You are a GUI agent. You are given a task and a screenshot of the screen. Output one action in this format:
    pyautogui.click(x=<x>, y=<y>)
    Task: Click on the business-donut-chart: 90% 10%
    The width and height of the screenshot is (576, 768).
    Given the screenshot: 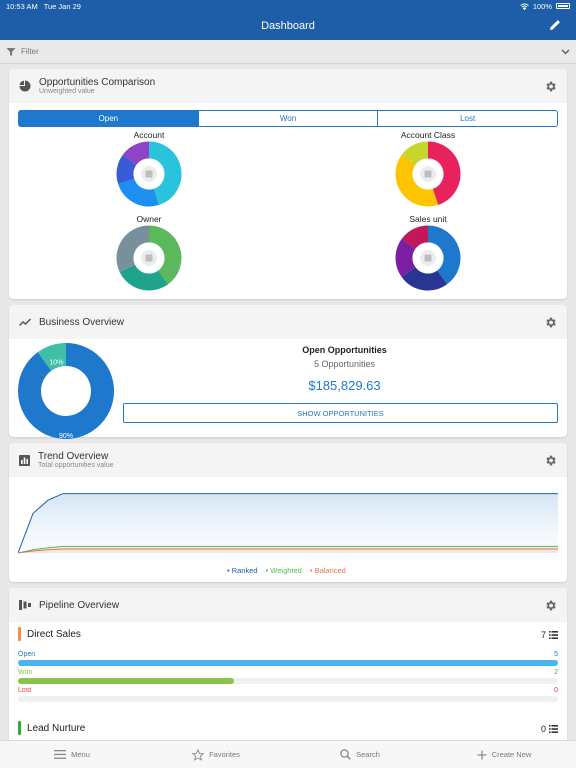 What is the action you would take?
    pyautogui.click(x=66, y=391)
    